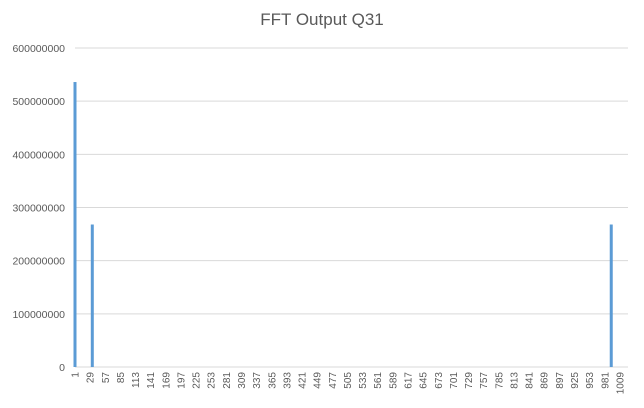 Image resolution: width=644 pixels, height=408 pixels. Describe the element at coordinates (333, 380) in the screenshot. I see `x-tick-label: 477` at that location.